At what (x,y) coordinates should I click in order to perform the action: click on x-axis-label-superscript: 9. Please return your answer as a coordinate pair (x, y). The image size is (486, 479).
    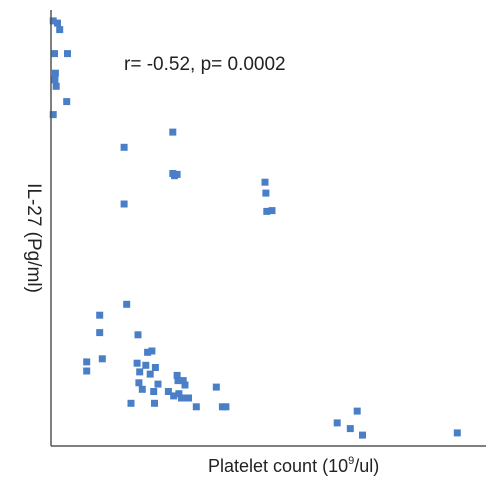
    Looking at the image, I should click on (351, 461).